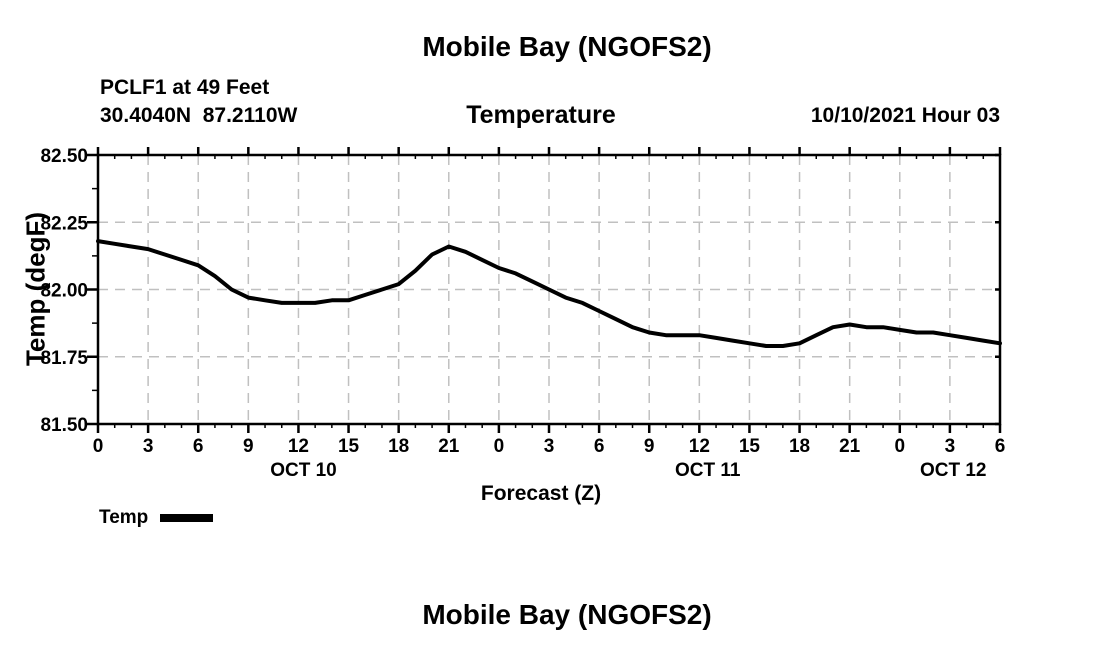  What do you see at coordinates (64, 425) in the screenshot?
I see `y-tick-label: 81.50` at bounding box center [64, 425].